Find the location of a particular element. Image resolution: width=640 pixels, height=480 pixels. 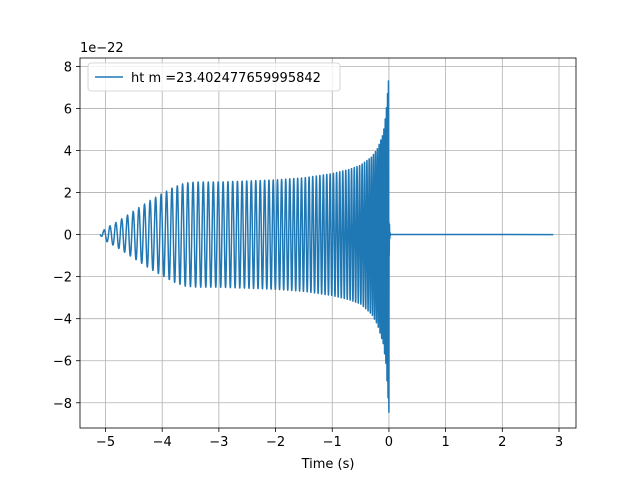

y-tick-label: −4 is located at coordinates (62, 320).